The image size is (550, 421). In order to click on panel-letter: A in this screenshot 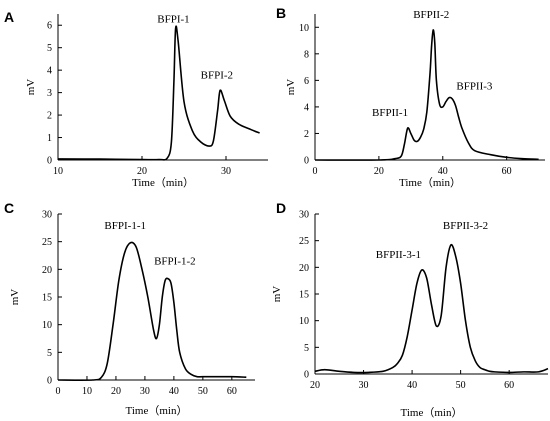, I will do `click(9, 17)`.